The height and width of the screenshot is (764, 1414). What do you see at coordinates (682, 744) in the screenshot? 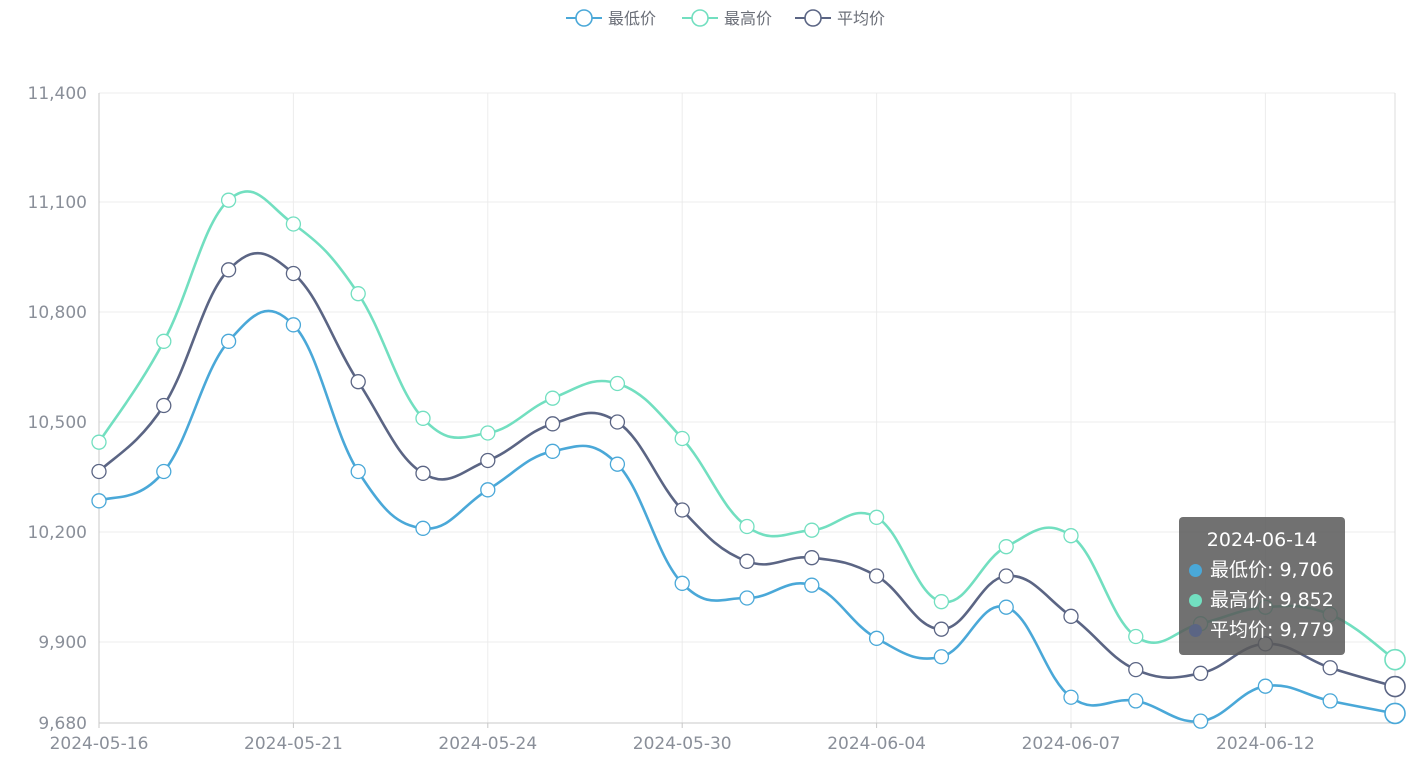
I see `x-tick-label: 2024-05-30` at bounding box center [682, 744].